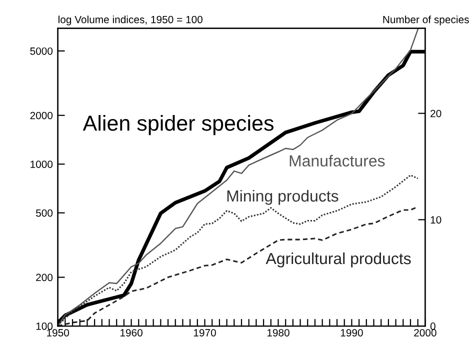 This screenshot has width=474, height=345. I want to click on series-label: Manufactures, so click(337, 160).